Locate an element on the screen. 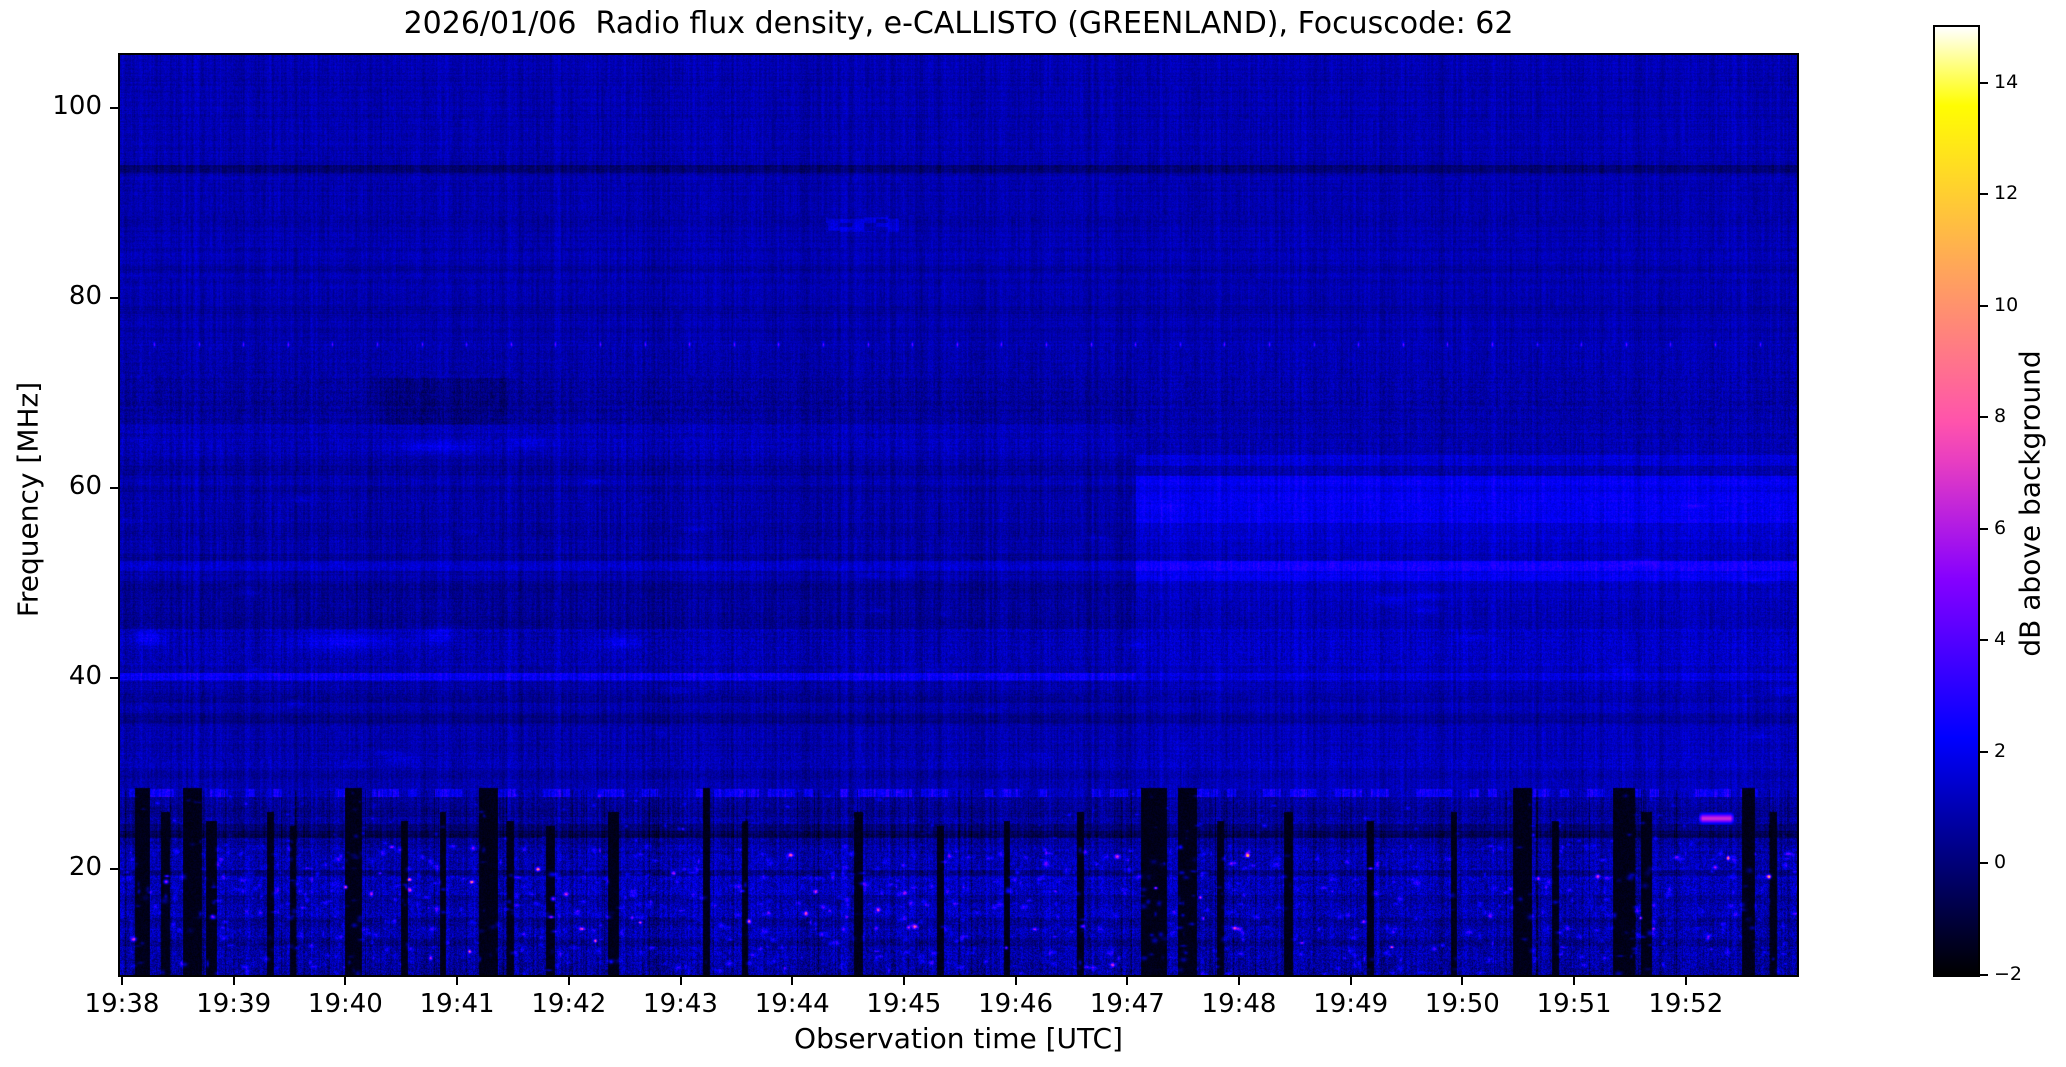 The image size is (2066, 1067). colorbar-label: dB above background is located at coordinates (2030, 503).